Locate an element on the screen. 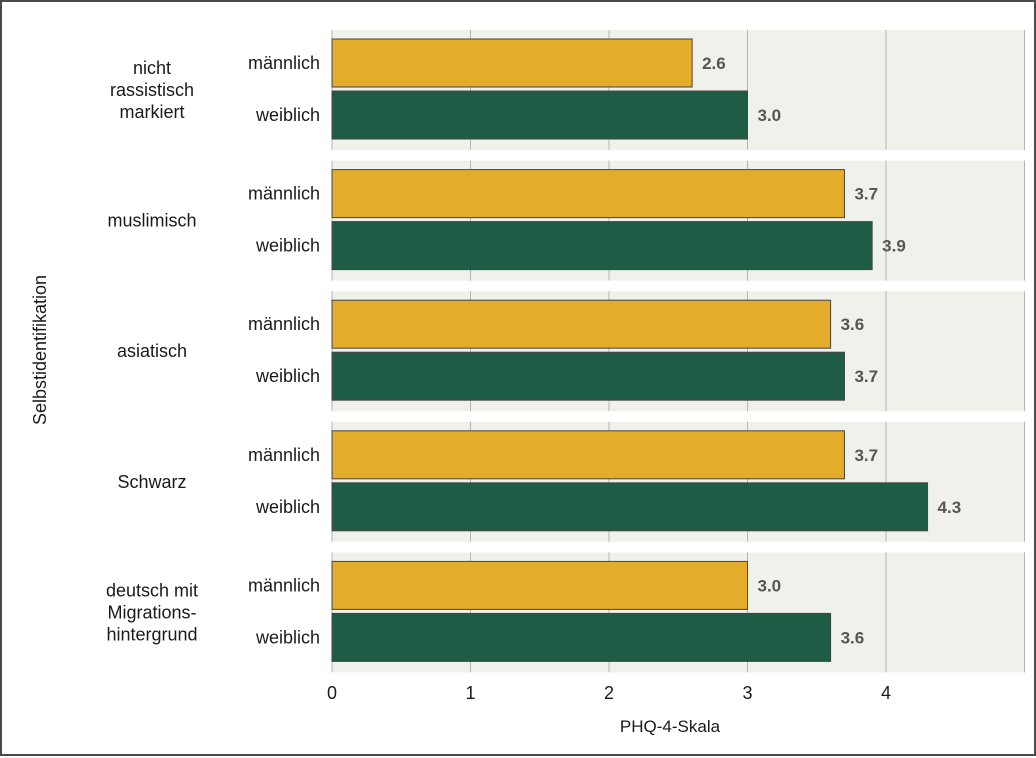 This screenshot has height=758, width=1036. value-label: 2.6 is located at coordinates (714, 63).